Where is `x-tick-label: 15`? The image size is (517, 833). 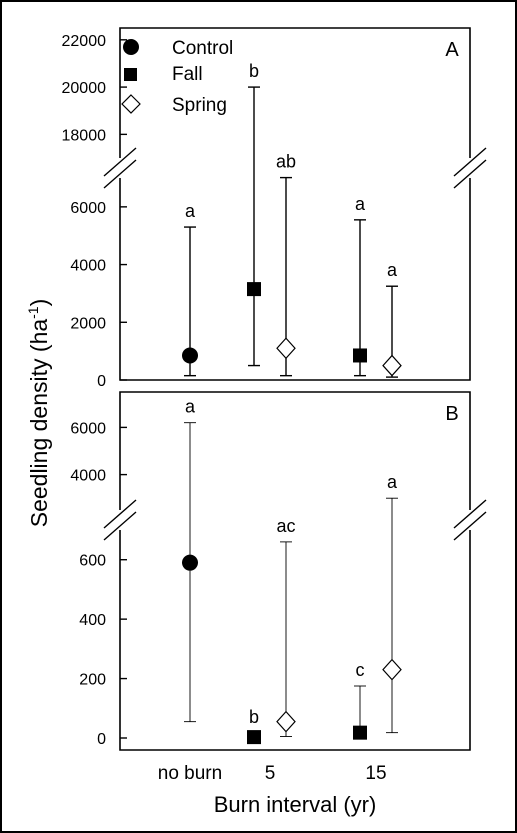
x-tick-label: 15 is located at coordinates (375, 773).